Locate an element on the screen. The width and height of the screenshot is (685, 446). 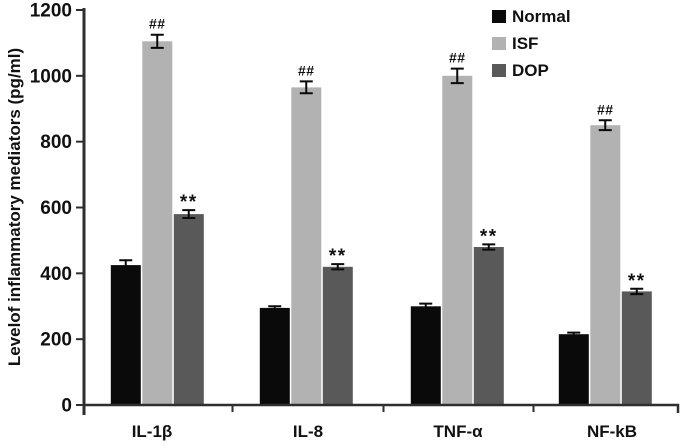
x-category-label-1: IL-1β is located at coordinates (152, 431).